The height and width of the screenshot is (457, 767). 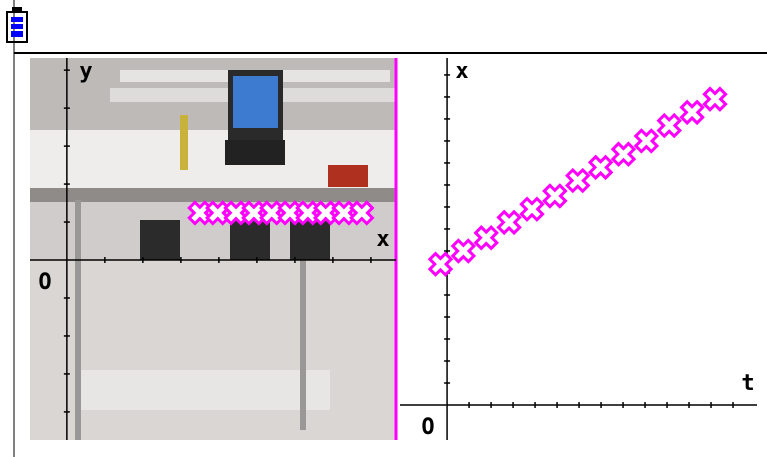 What do you see at coordinates (85, 71) in the screenshot?
I see `y-axis-label: y` at bounding box center [85, 71].